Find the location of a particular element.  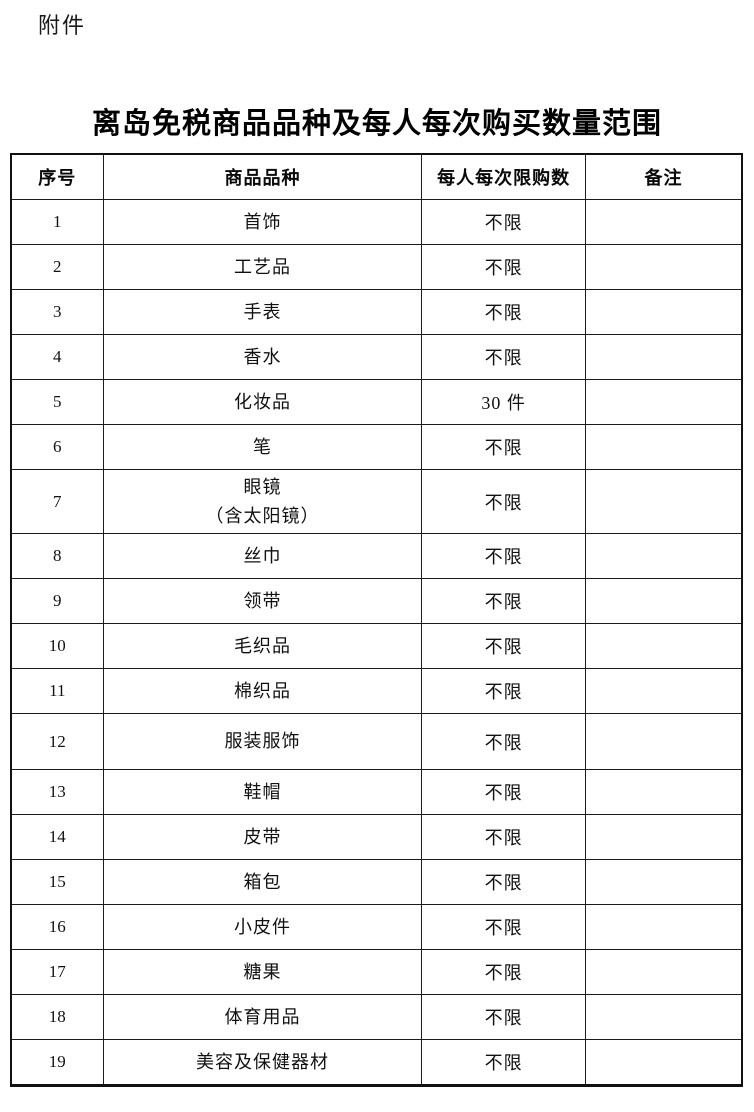

category-cell: 美容及保健器材 is located at coordinates (262, 1062).